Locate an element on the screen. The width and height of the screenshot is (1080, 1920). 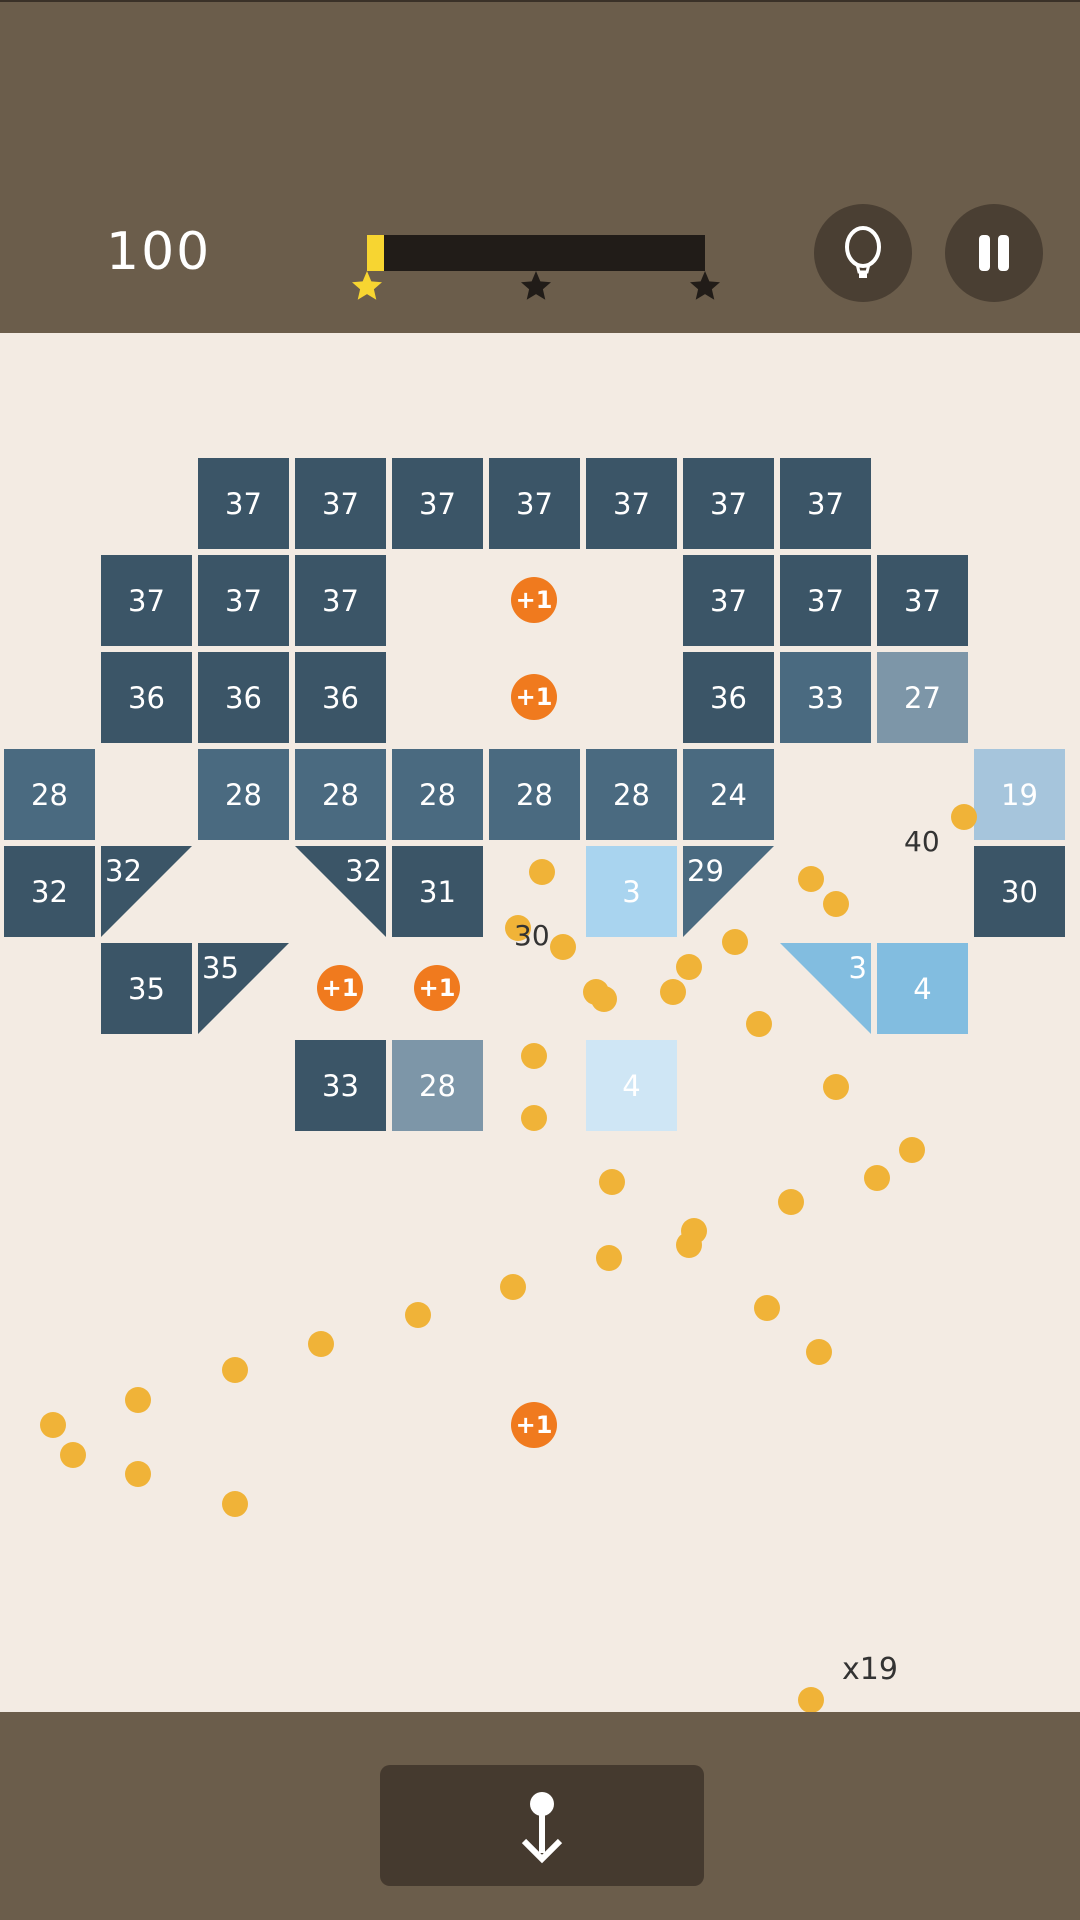
floating-number: 30 is located at coordinates (532, 935).